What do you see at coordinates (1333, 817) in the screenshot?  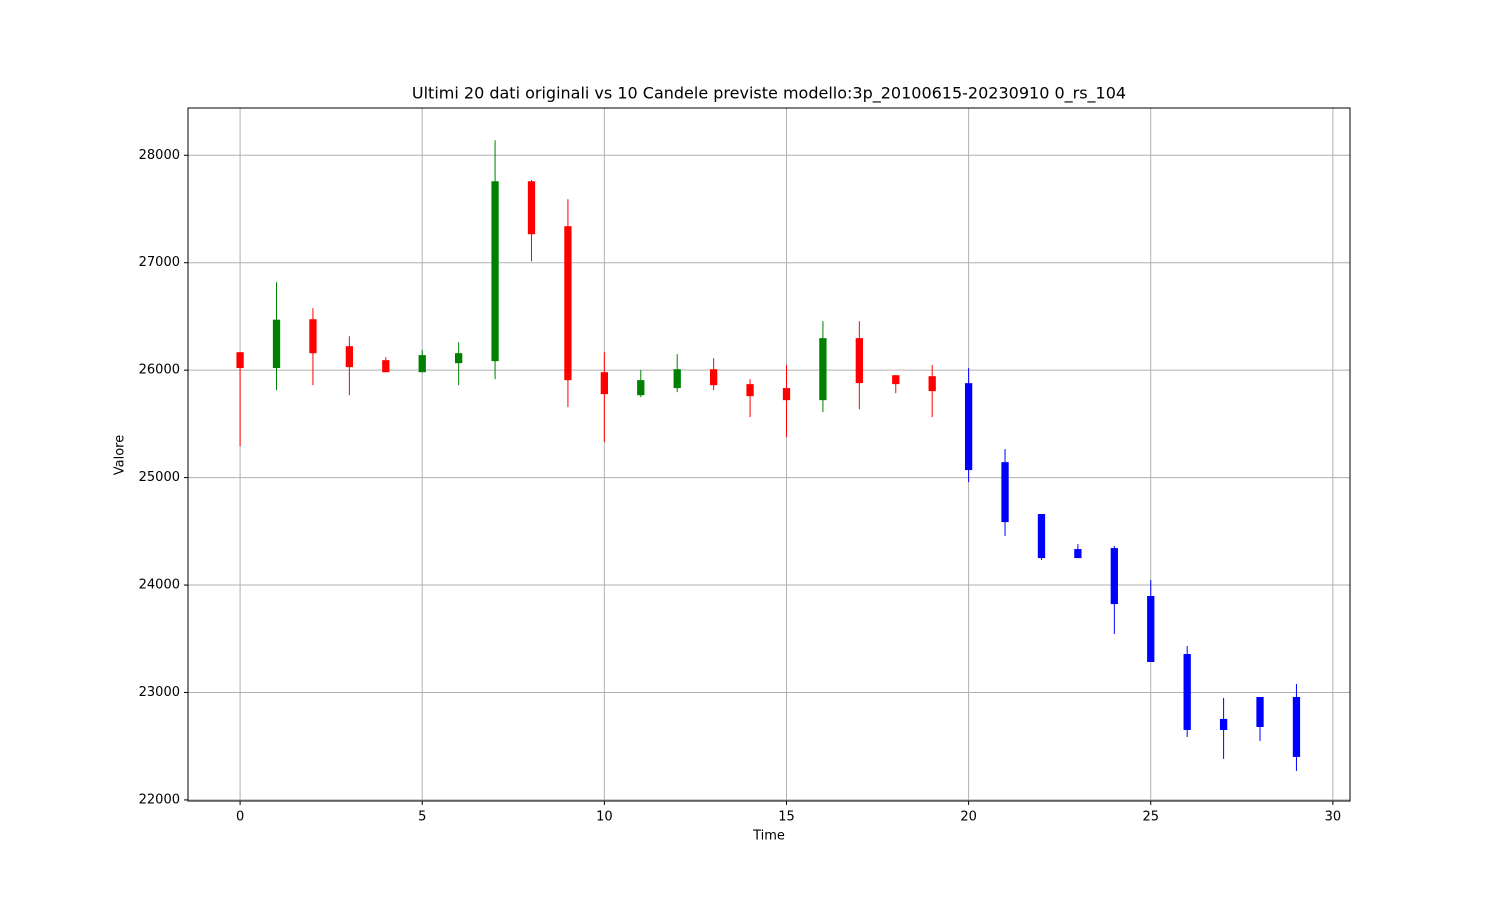 I see `x-tick-label: 30` at bounding box center [1333, 817].